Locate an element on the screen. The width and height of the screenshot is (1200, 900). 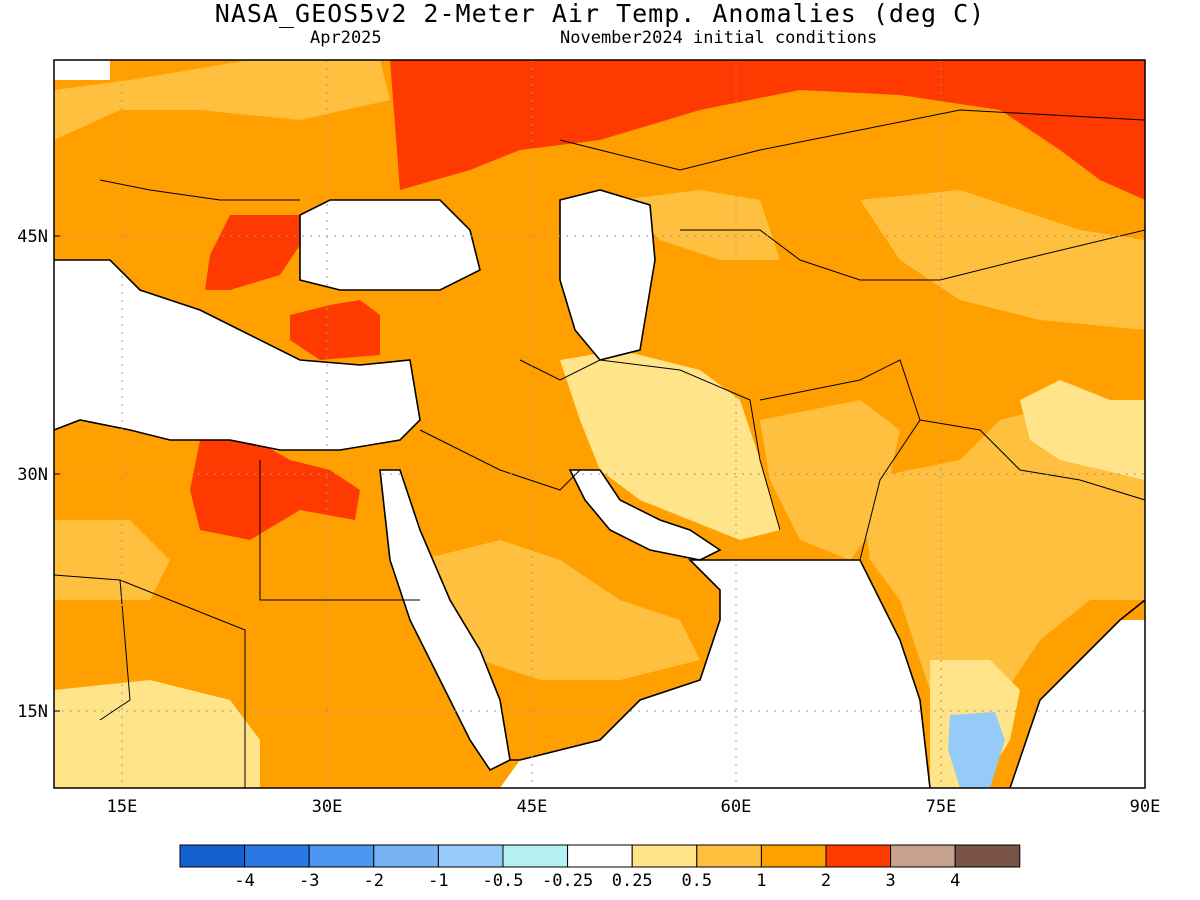
lat-tick-label-30: 30N is located at coordinates (32, 475).